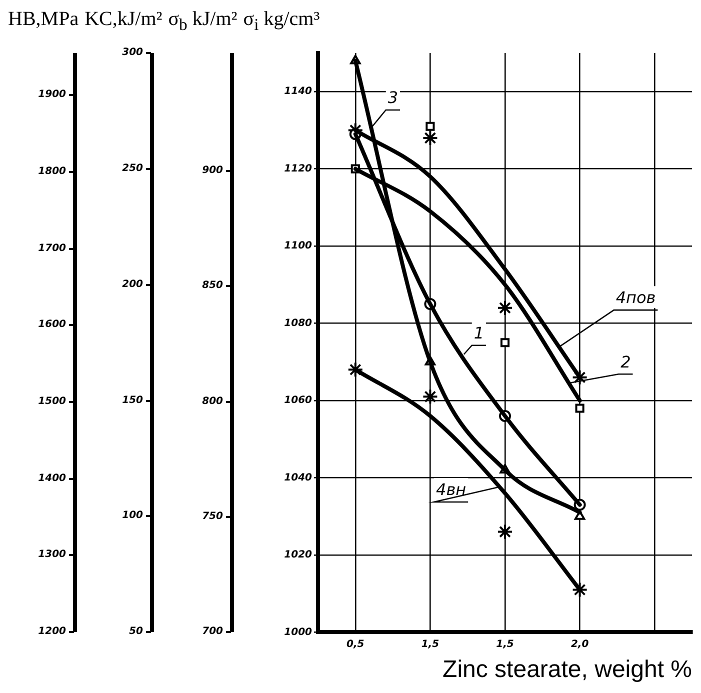  What do you see at coordinates (203, 21) in the screenshot?
I see `text: σ$_{b}$ kJ/m²` at bounding box center [203, 21].